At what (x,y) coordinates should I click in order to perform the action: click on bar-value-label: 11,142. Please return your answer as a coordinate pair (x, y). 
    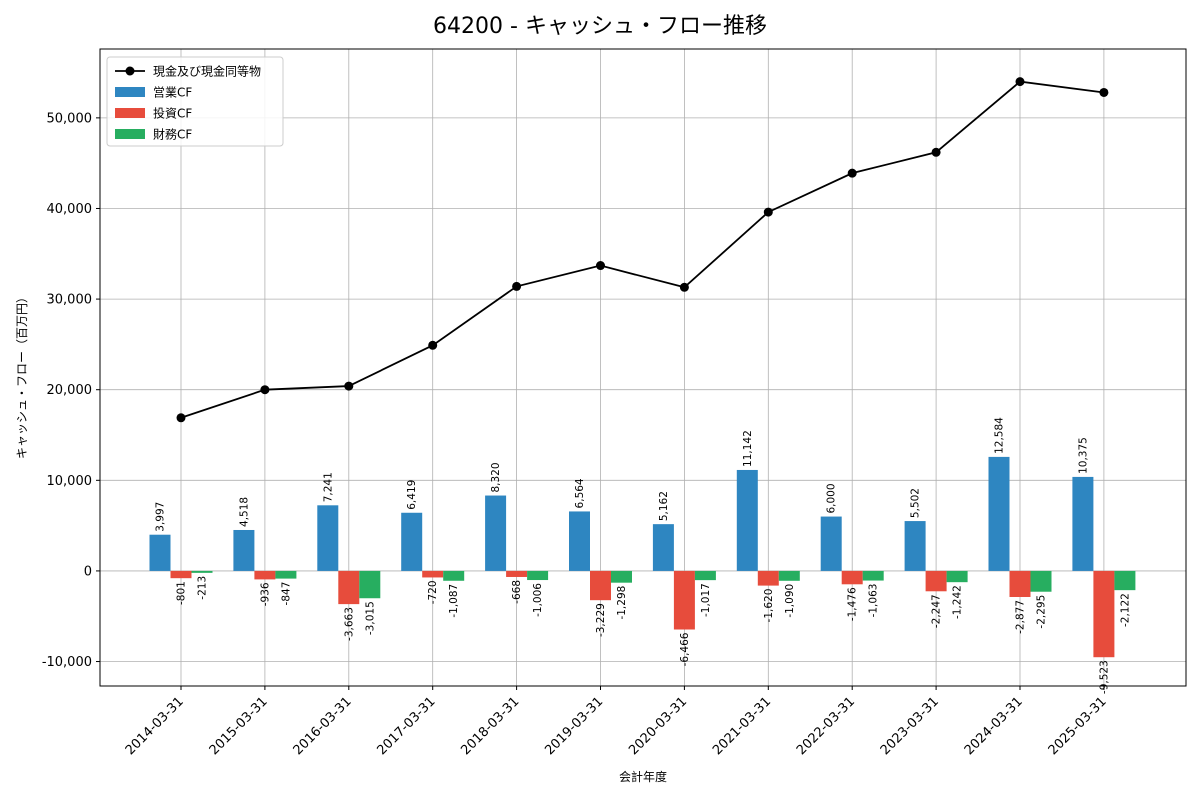
    Looking at the image, I should click on (748, 448).